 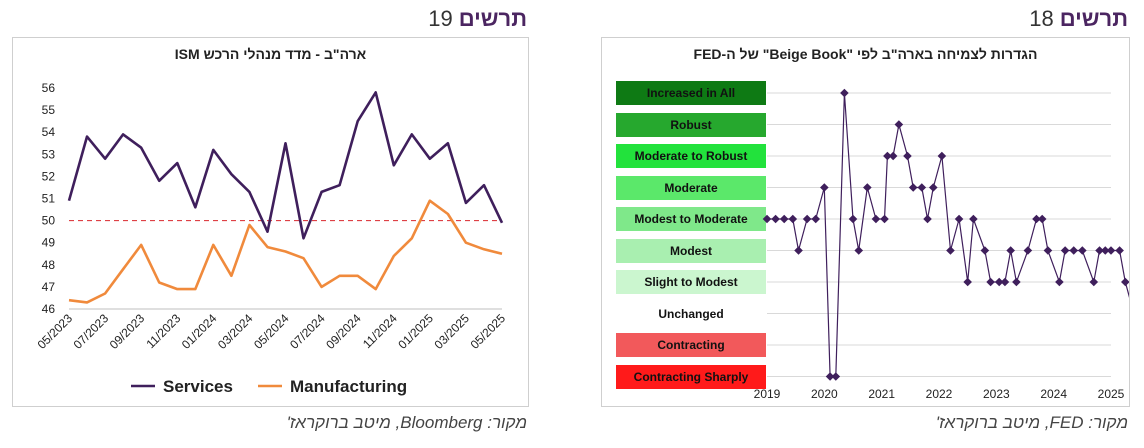 What do you see at coordinates (451, 331) in the screenshot?
I see `x-tick-label: 03/2025` at bounding box center [451, 331].